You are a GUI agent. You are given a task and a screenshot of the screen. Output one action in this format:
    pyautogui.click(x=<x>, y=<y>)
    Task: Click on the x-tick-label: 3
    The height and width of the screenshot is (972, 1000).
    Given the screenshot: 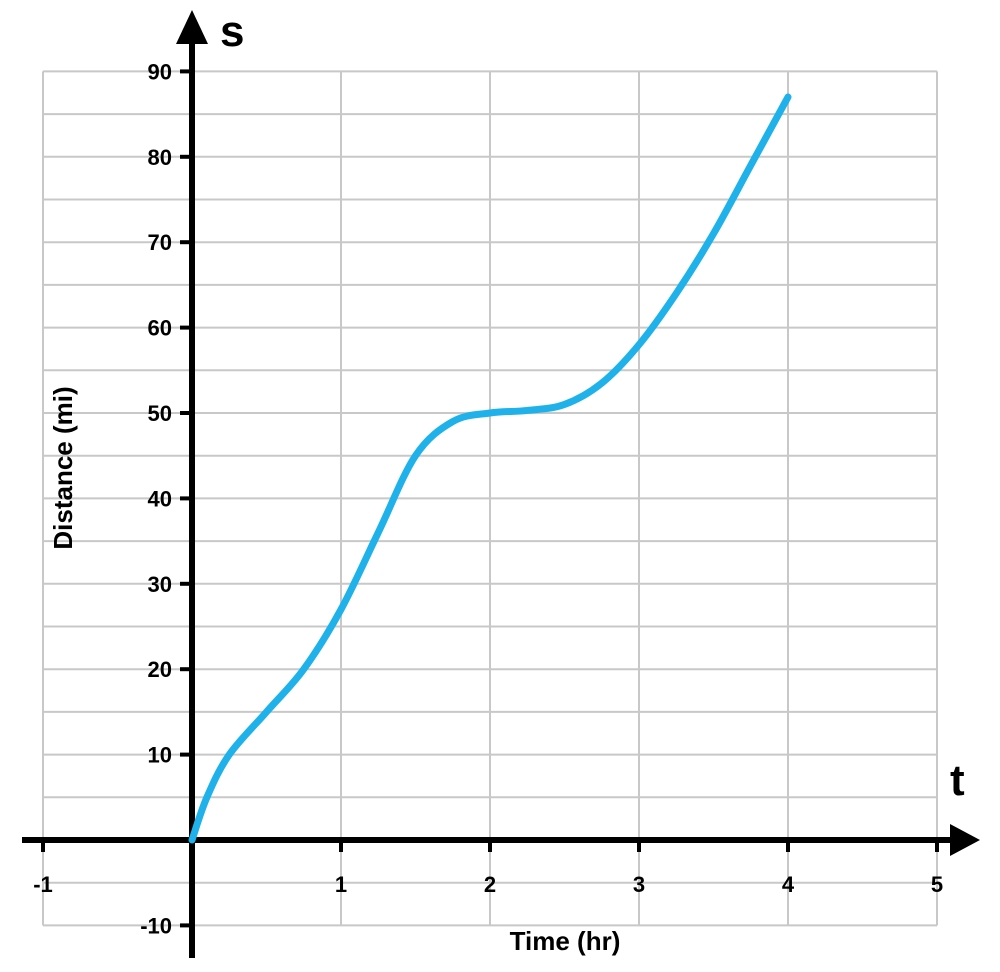 What is the action you would take?
    pyautogui.click(x=639, y=884)
    